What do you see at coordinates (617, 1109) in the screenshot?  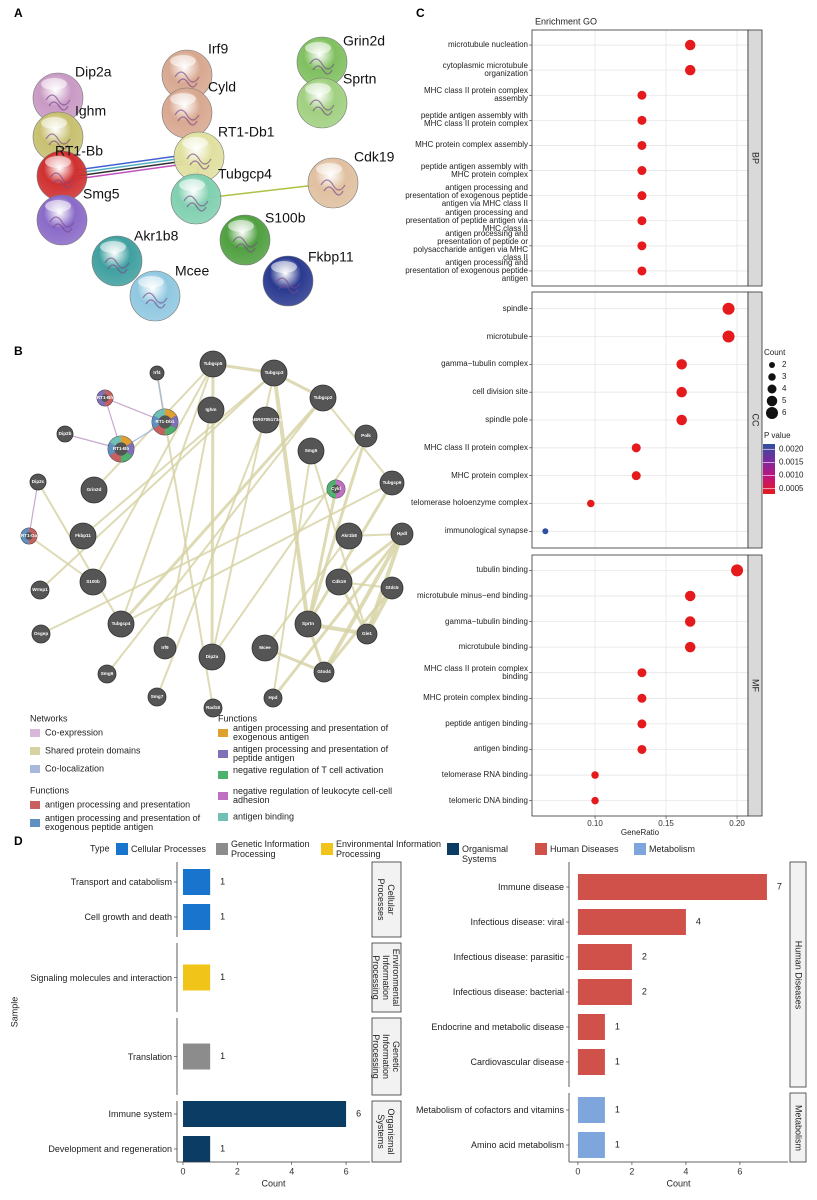 I see `value-label: 1` at bounding box center [617, 1109].